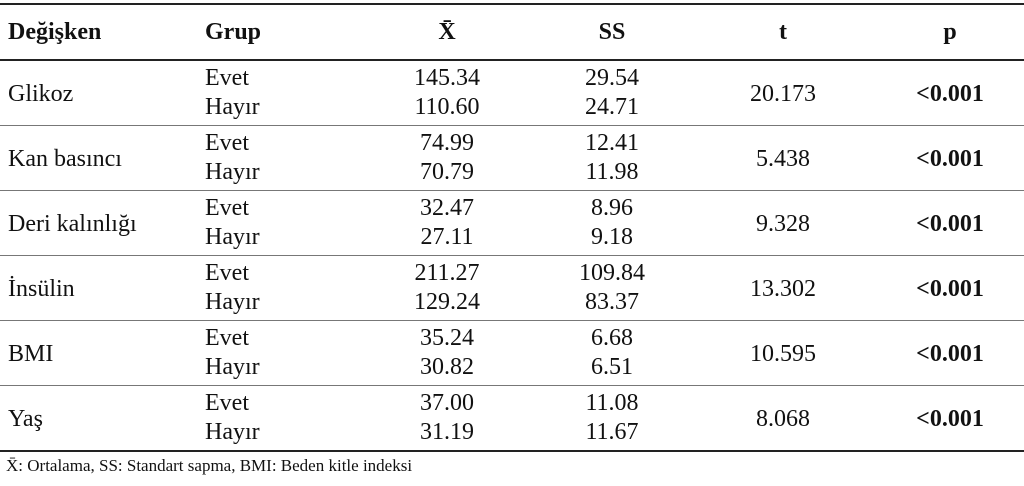 This screenshot has height=486, width=1024. What do you see at coordinates (612, 302) in the screenshot?
I see `sd-value: 83.37` at bounding box center [612, 302].